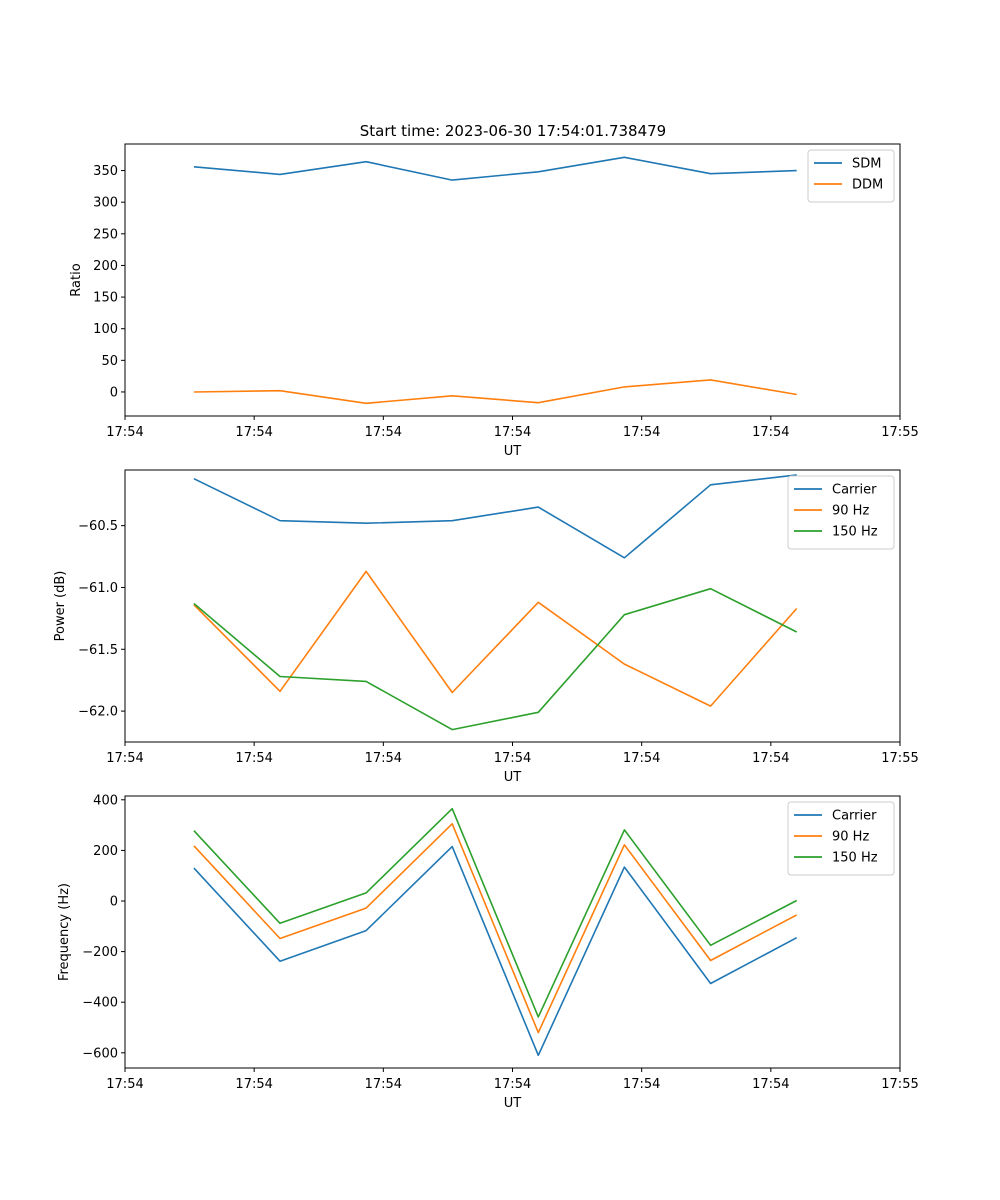  Describe the element at coordinates (866, 164) in the screenshot. I see `legend-label: SDM` at that location.